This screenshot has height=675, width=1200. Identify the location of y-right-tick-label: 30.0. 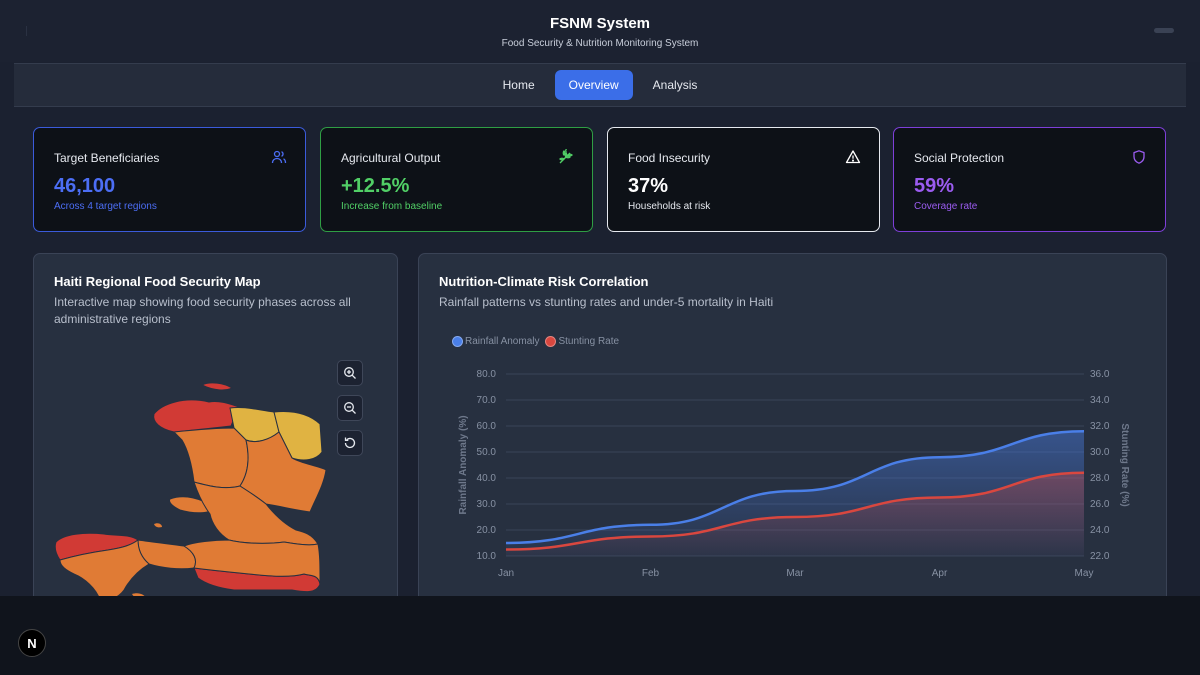
(1100, 452).